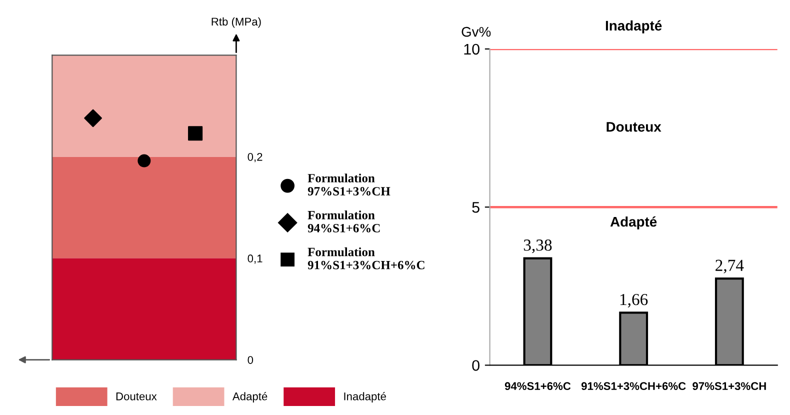 The width and height of the screenshot is (790, 415). What do you see at coordinates (634, 127) in the screenshot?
I see `annotation: Douteux` at bounding box center [634, 127].